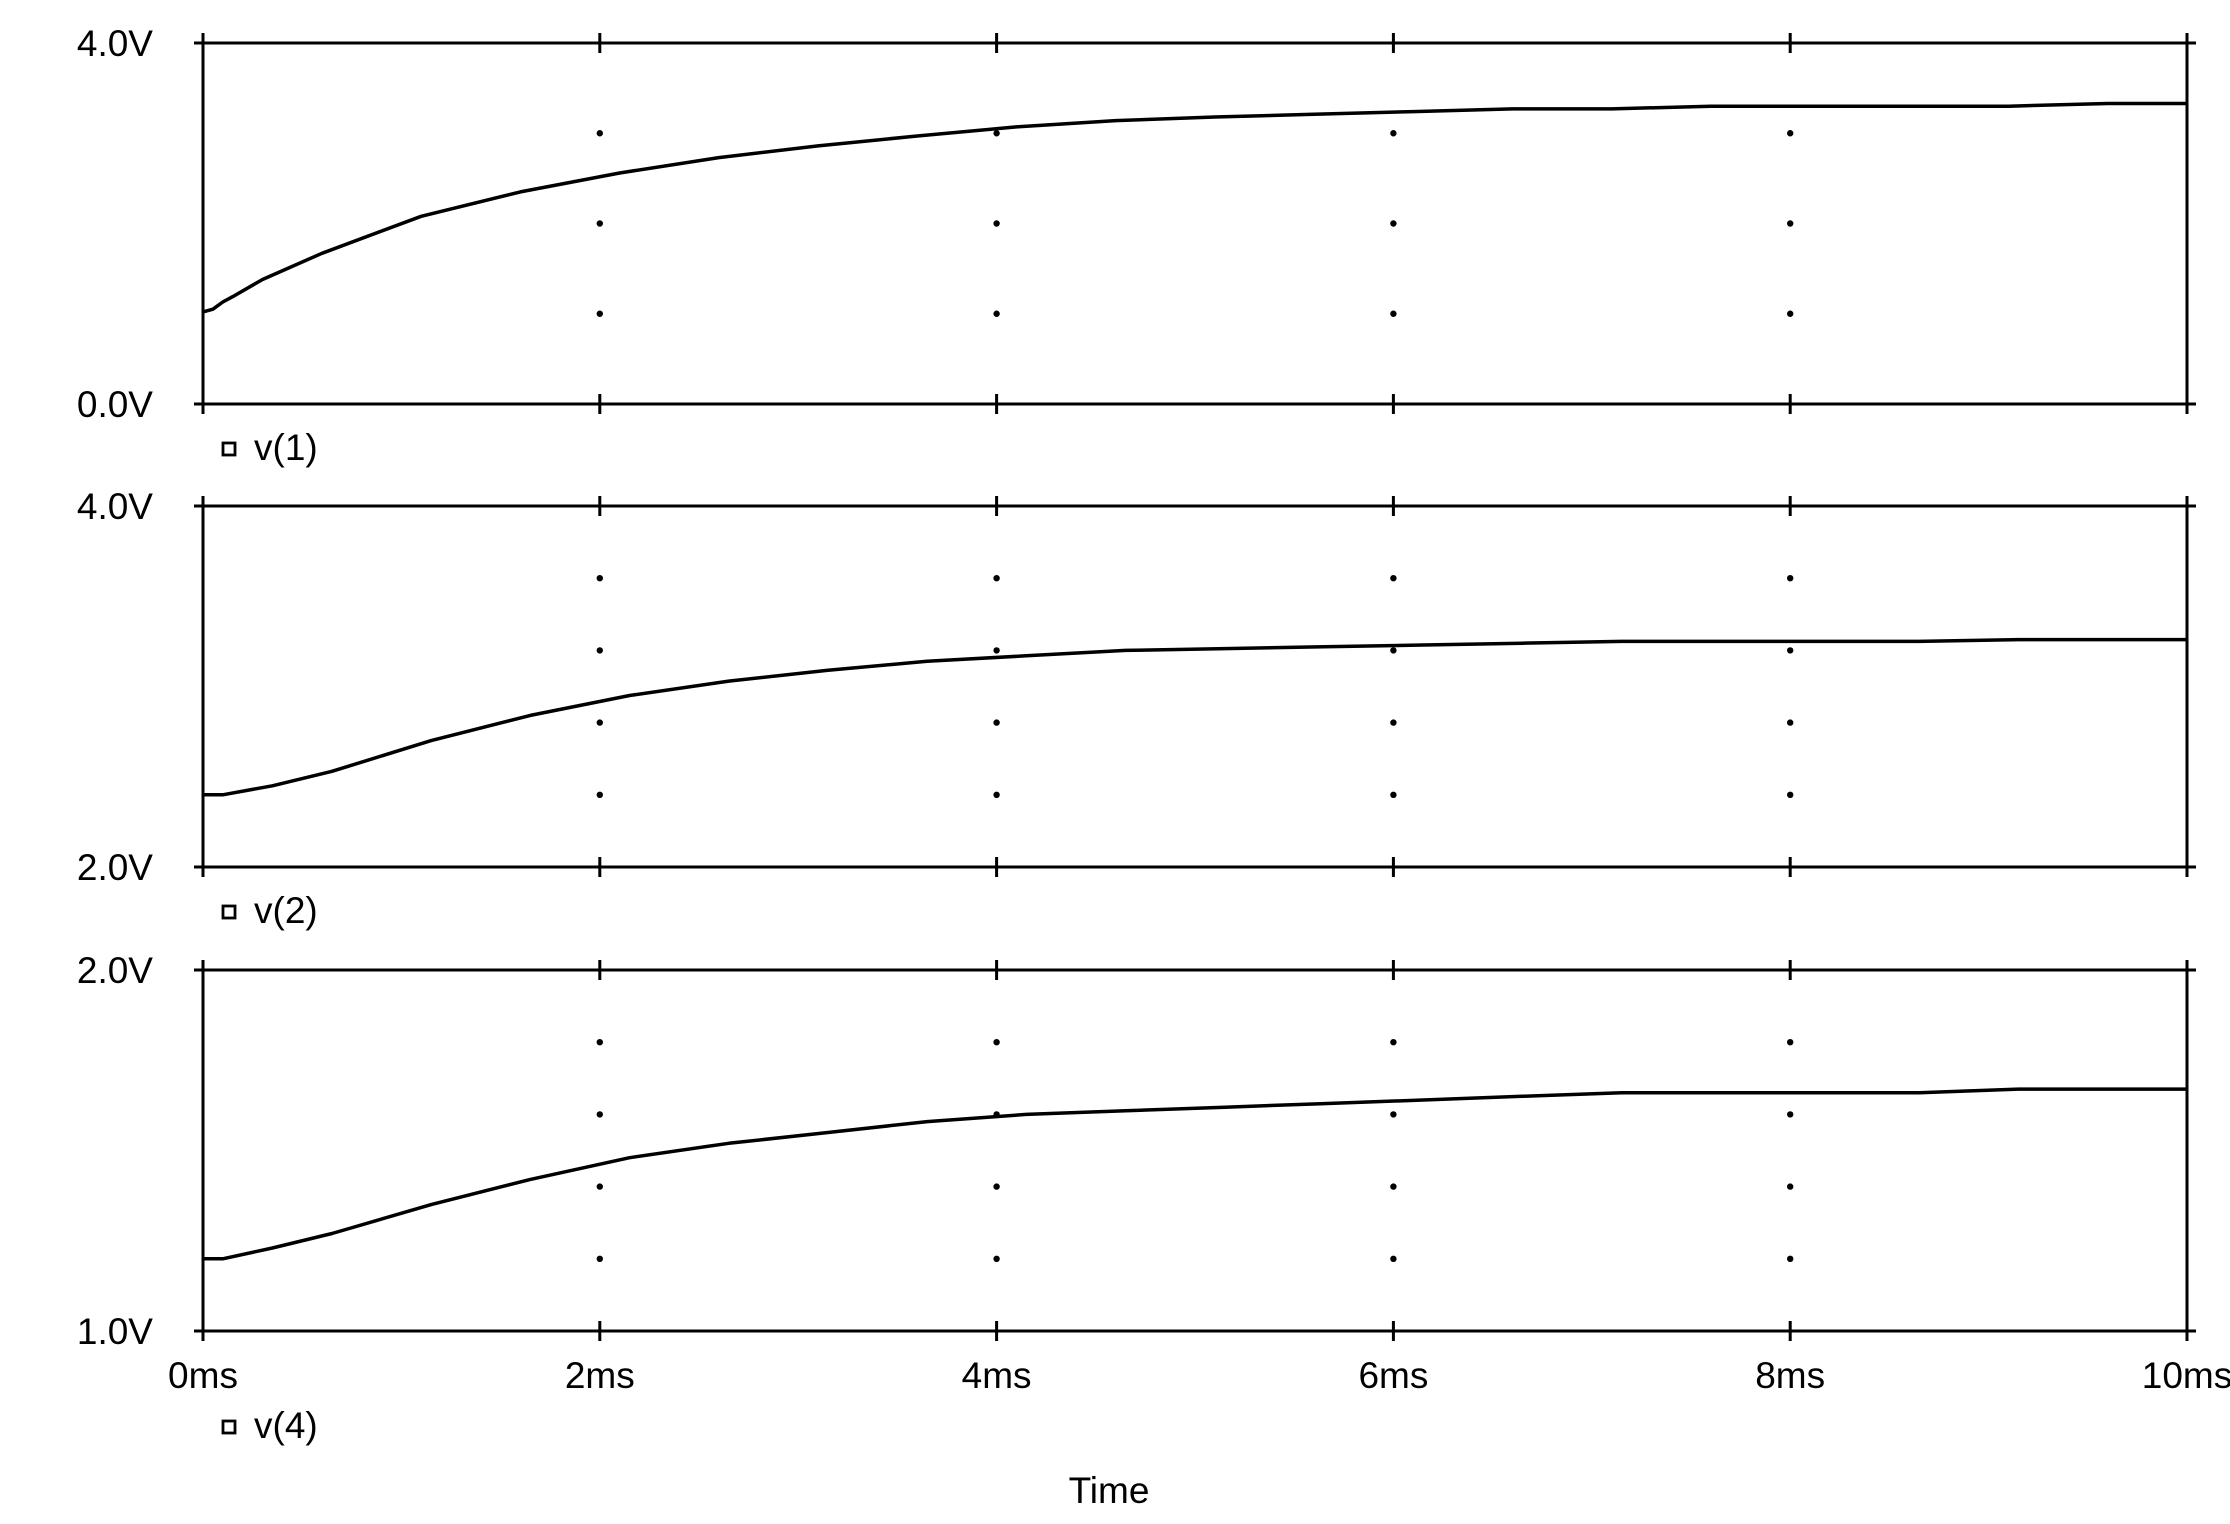 This screenshot has width=2230, height=1524. What do you see at coordinates (115, 867) in the screenshot?
I see `y-tick-label-bottom: 2.0V` at bounding box center [115, 867].